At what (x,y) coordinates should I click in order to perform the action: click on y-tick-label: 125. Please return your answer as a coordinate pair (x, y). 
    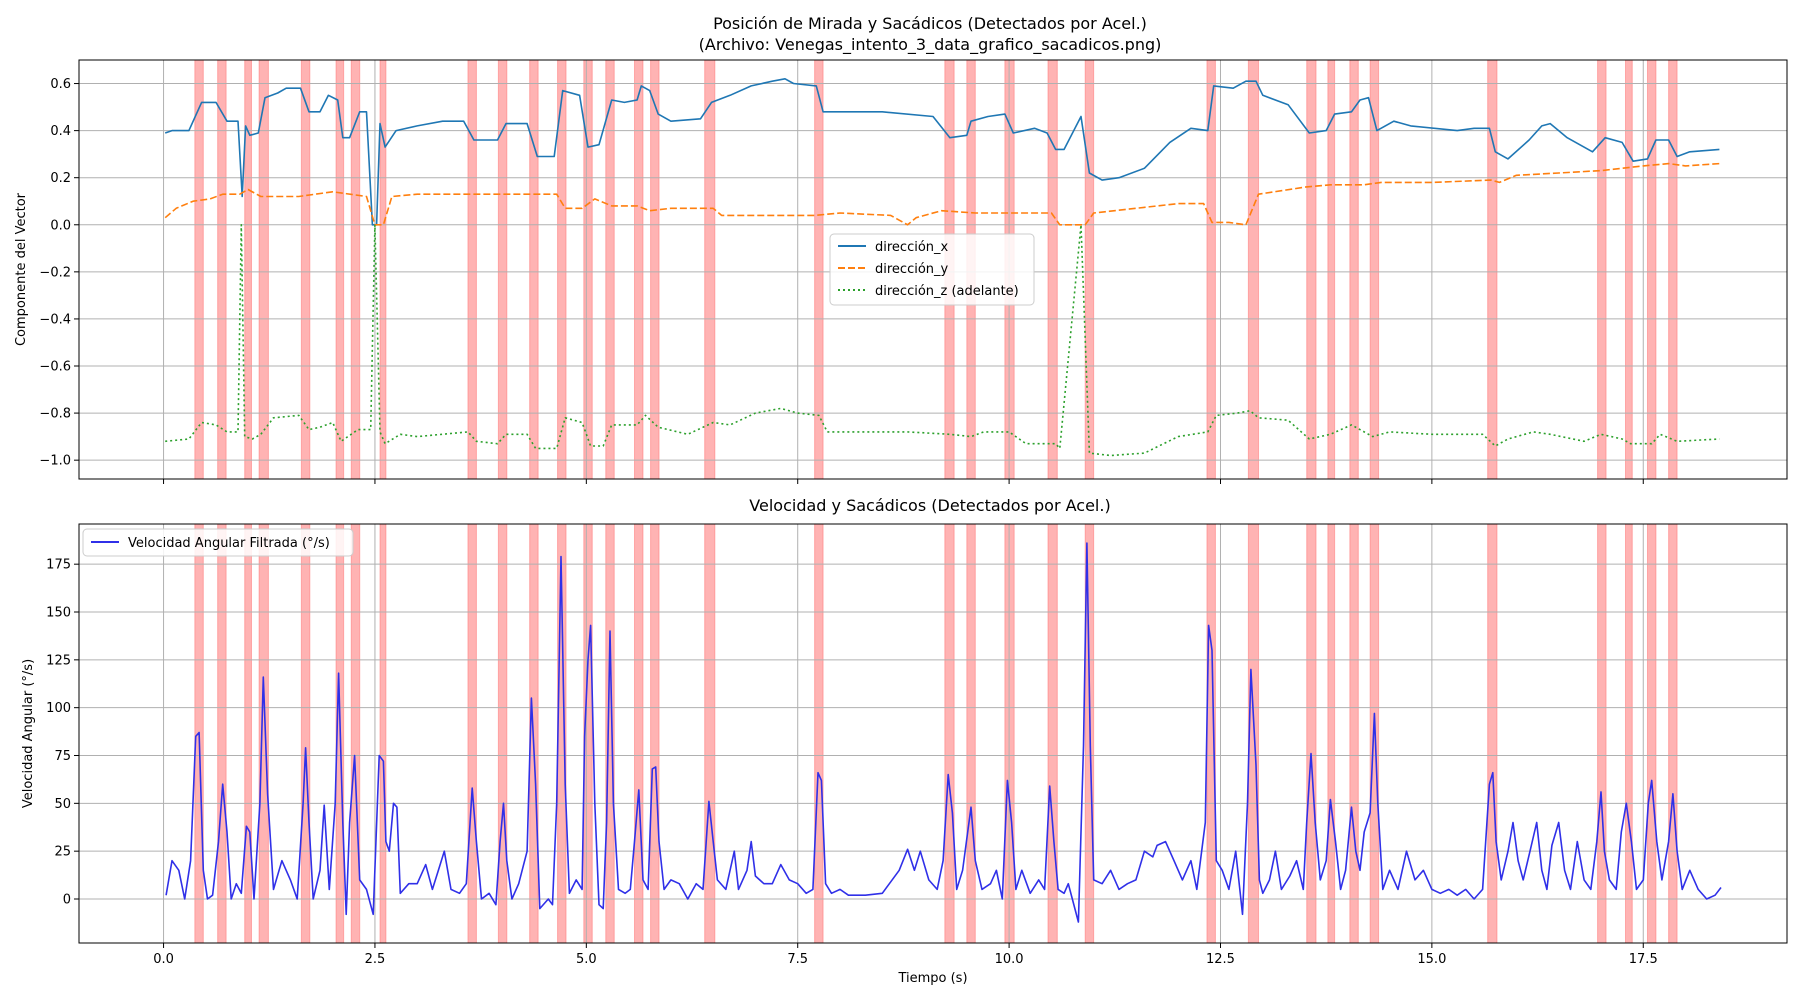
    Looking at the image, I should click on (58, 660).